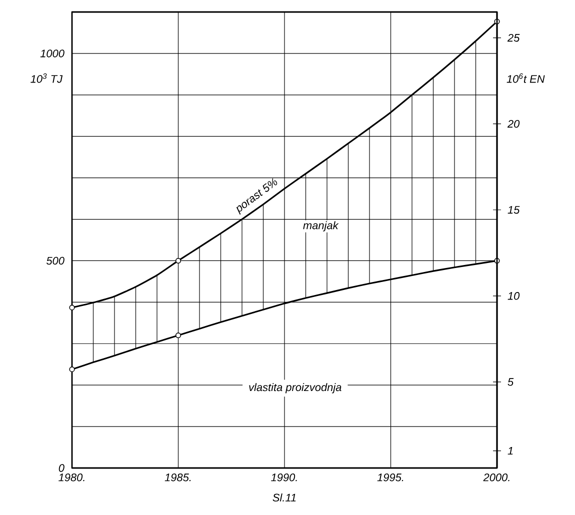 This screenshot has width=575, height=515. I want to click on y2-tick-label: 10, so click(514, 296).